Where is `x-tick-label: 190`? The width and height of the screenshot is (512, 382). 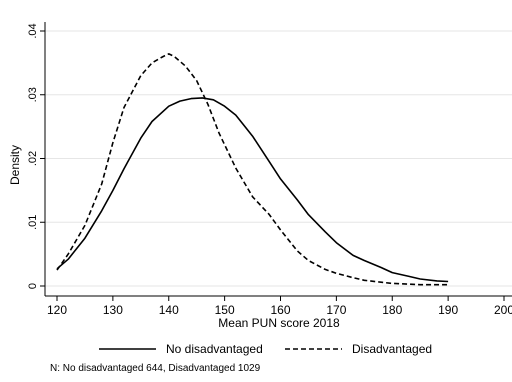 x-tick-label: 190 is located at coordinates (448, 310).